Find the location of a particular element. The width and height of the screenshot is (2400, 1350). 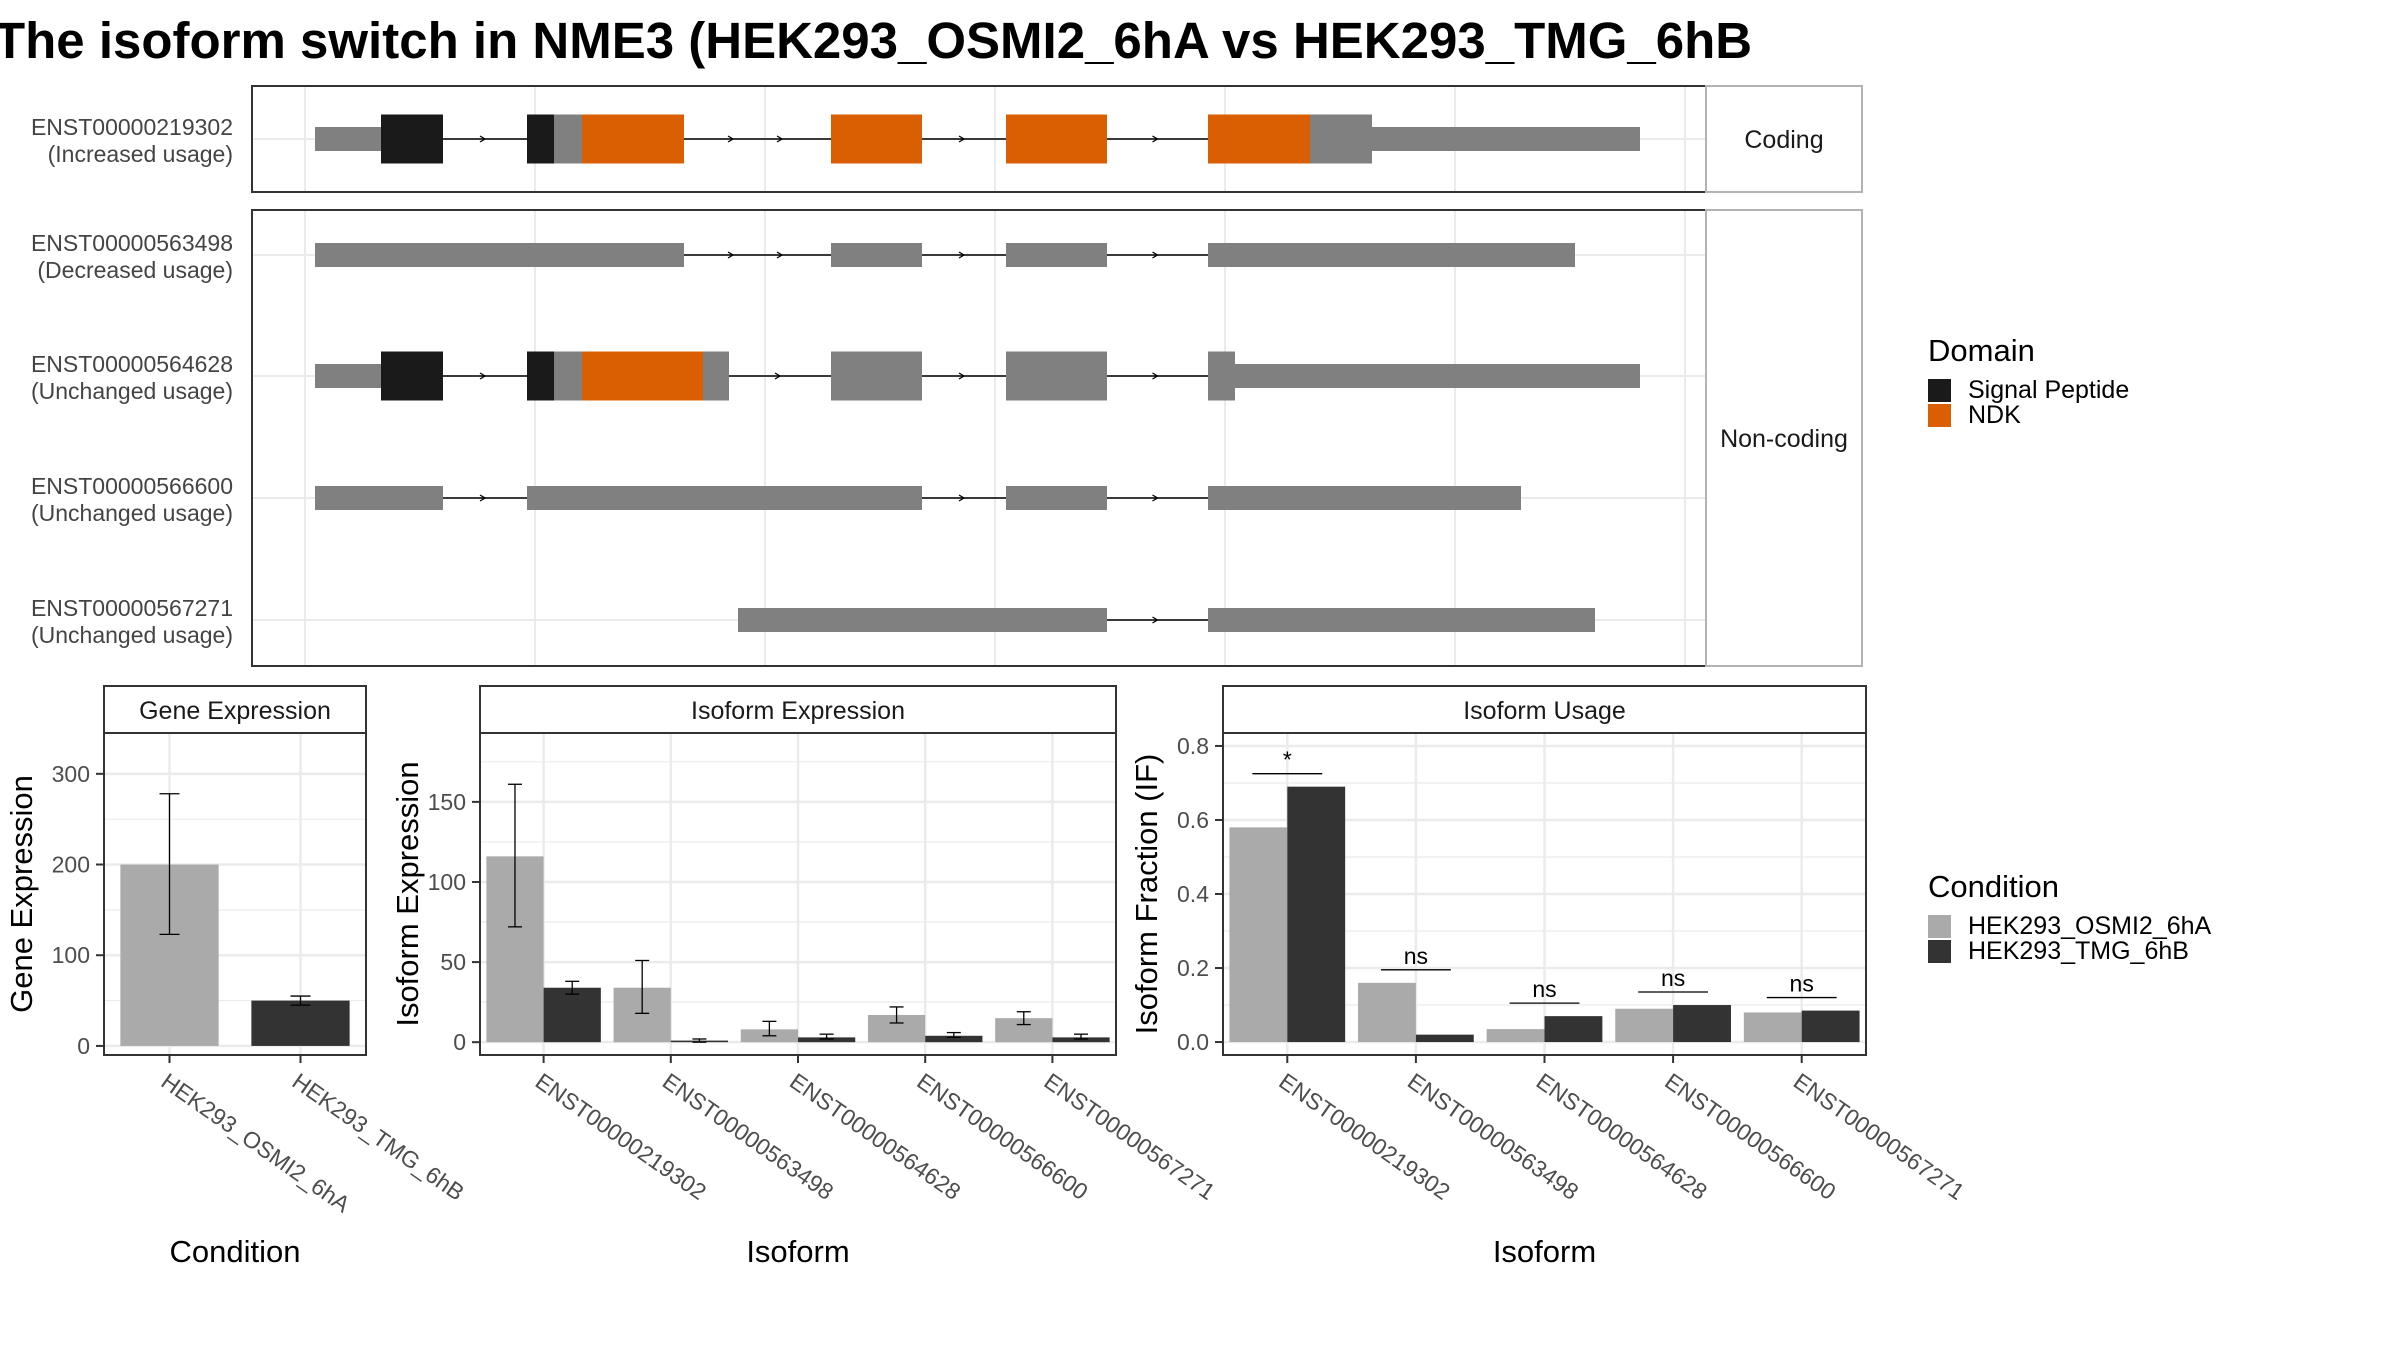

isoform-id-label: ENST00000567271 is located at coordinates (132, 608).